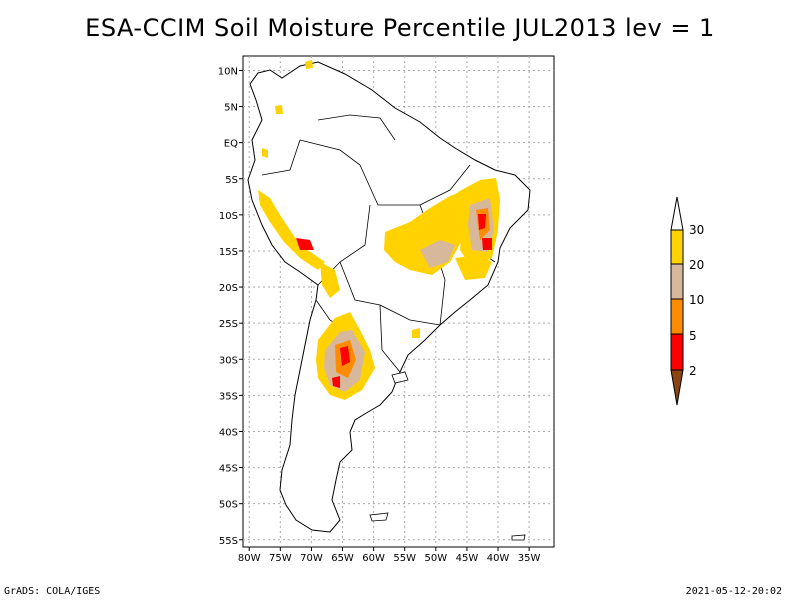 The height and width of the screenshot is (600, 800). What do you see at coordinates (228, 396) in the screenshot?
I see `lat-tick-label: 35S` at bounding box center [228, 396].